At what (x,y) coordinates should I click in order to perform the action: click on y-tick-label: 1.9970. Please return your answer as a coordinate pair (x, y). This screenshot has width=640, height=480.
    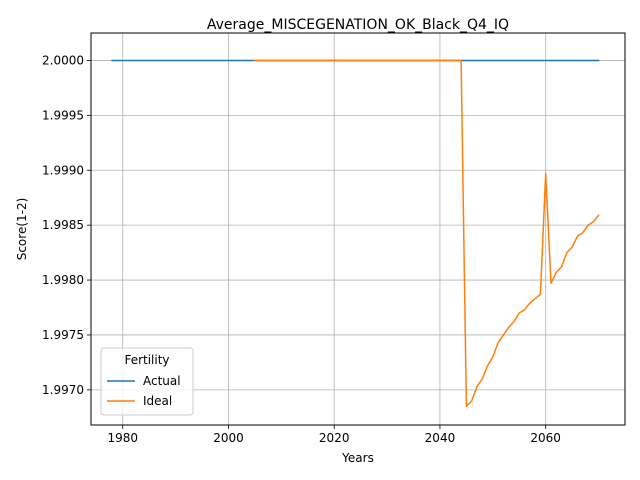
    Looking at the image, I should click on (63, 390).